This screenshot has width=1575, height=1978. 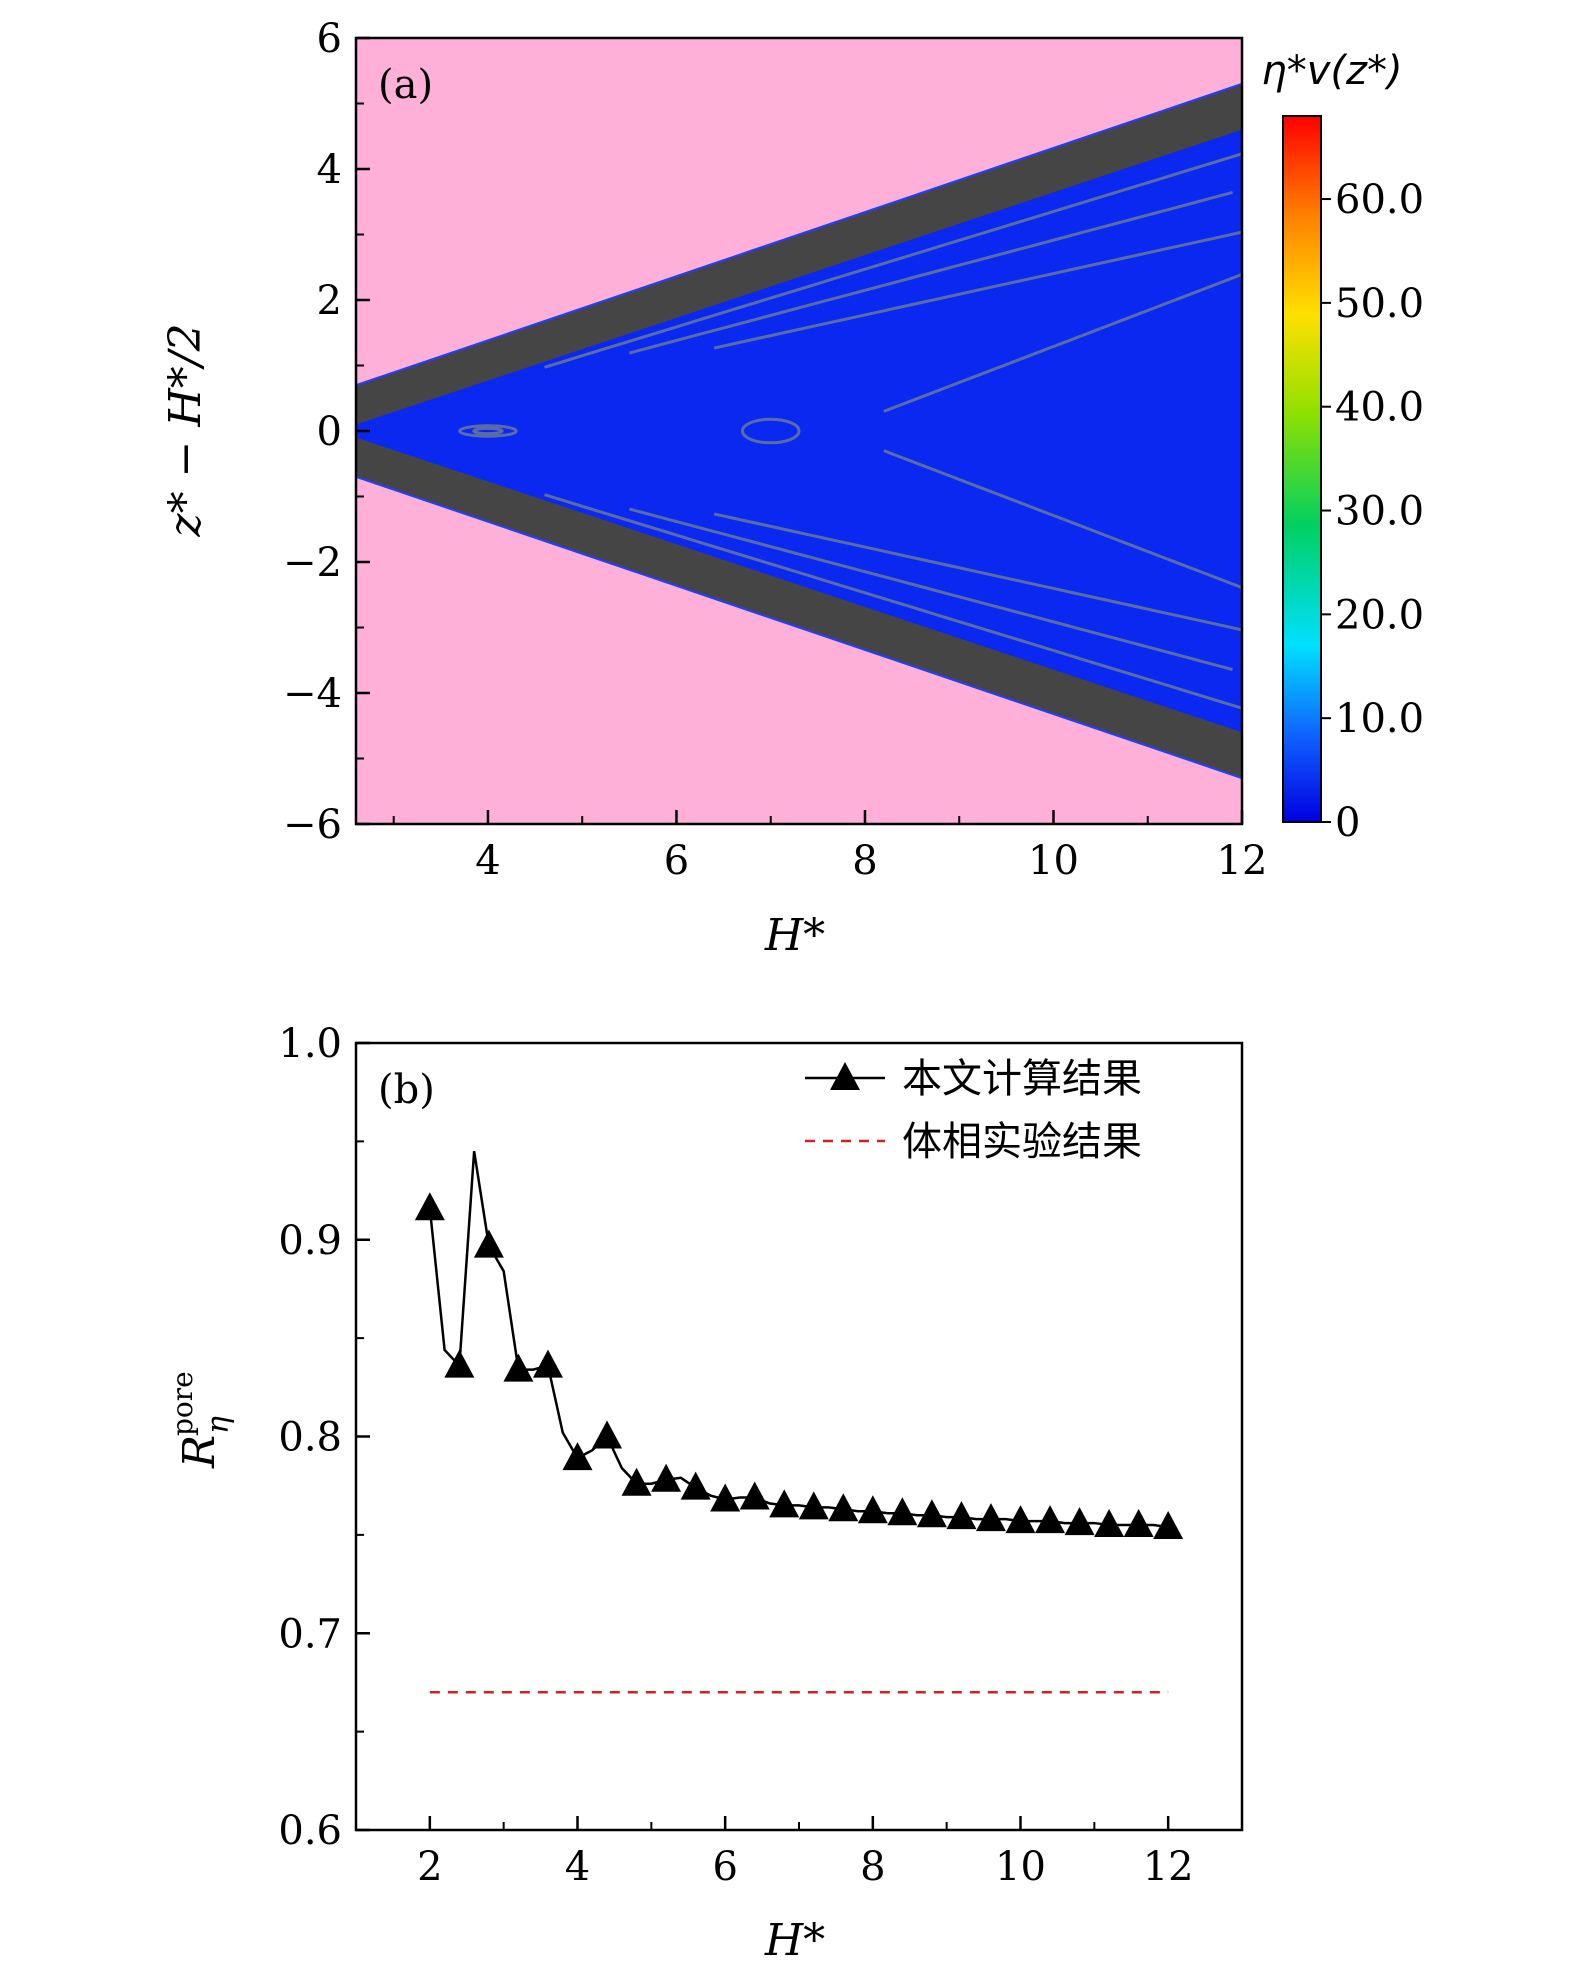 What do you see at coordinates (1347, 823) in the screenshot?
I see `colorbar-tick-label: 0` at bounding box center [1347, 823].